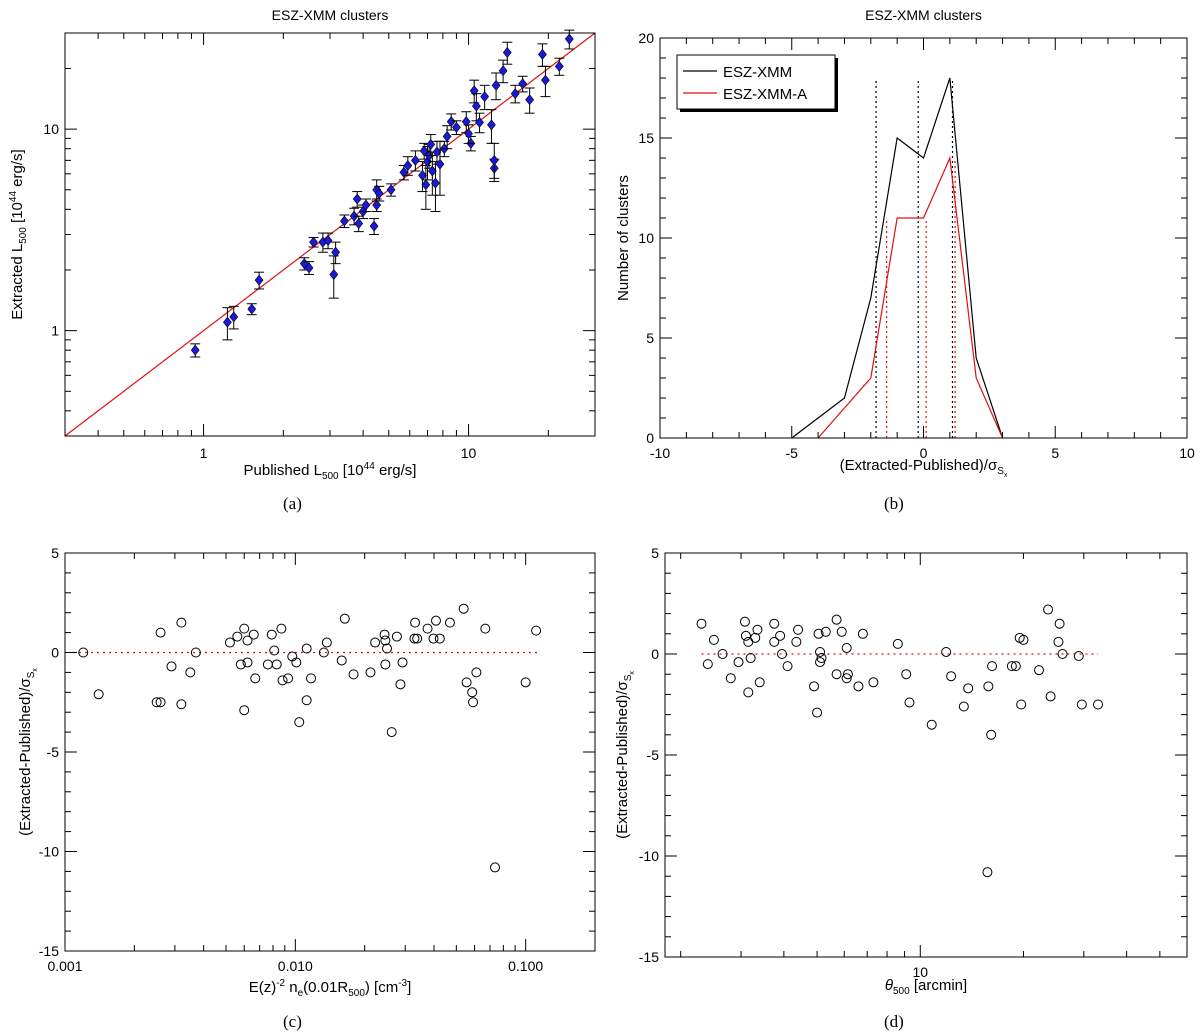  What do you see at coordinates (64, 966) in the screenshot?
I see `chart-c-xtick-label: 0.001` at bounding box center [64, 966].